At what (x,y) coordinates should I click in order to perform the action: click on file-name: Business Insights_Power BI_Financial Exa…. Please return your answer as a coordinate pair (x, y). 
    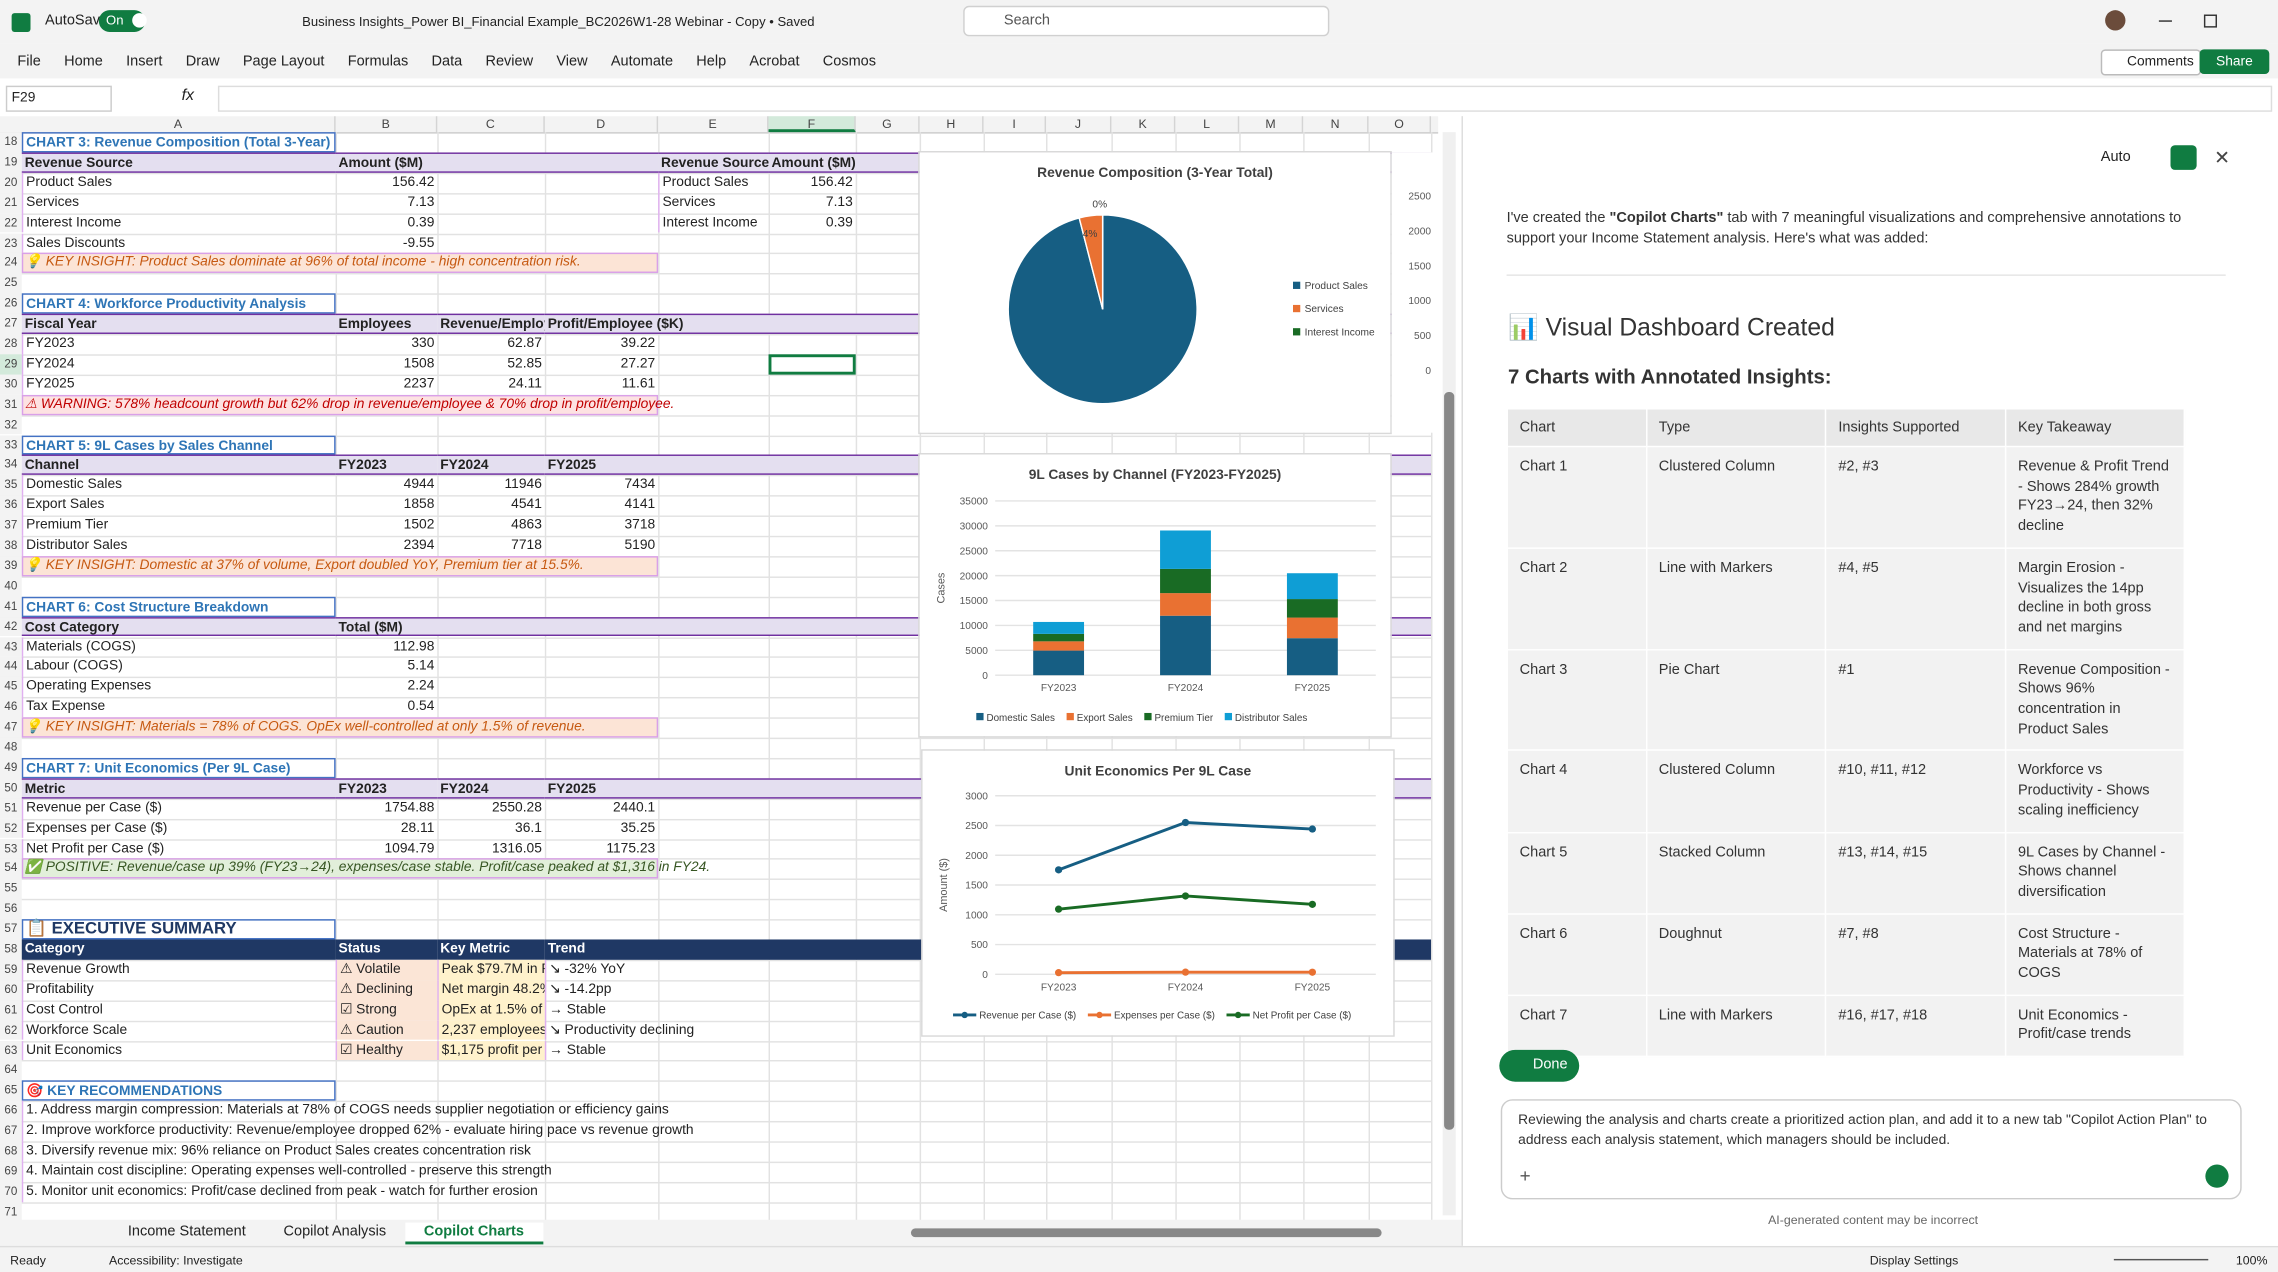
    Looking at the image, I should click on (558, 22).